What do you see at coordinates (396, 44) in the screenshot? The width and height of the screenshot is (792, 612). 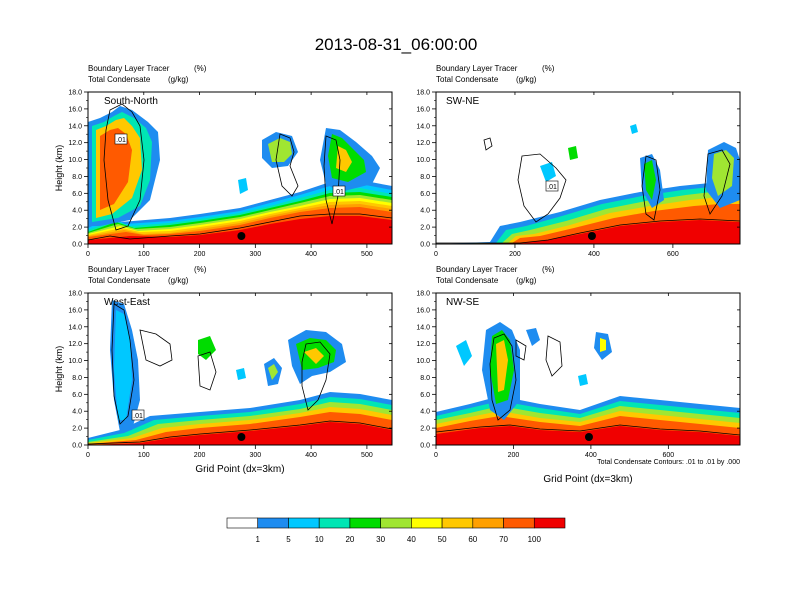 I see `figure-title: 2013-08-31_06:00:00` at bounding box center [396, 44].